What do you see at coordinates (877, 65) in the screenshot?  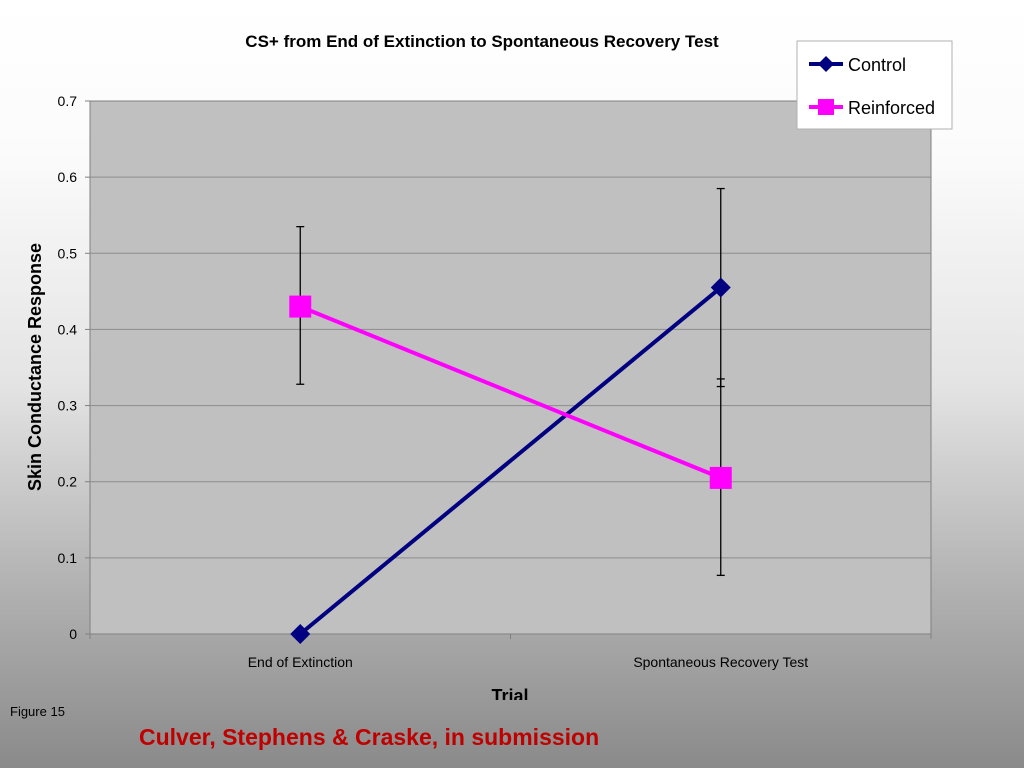 I see `legend-label-control: Control` at bounding box center [877, 65].